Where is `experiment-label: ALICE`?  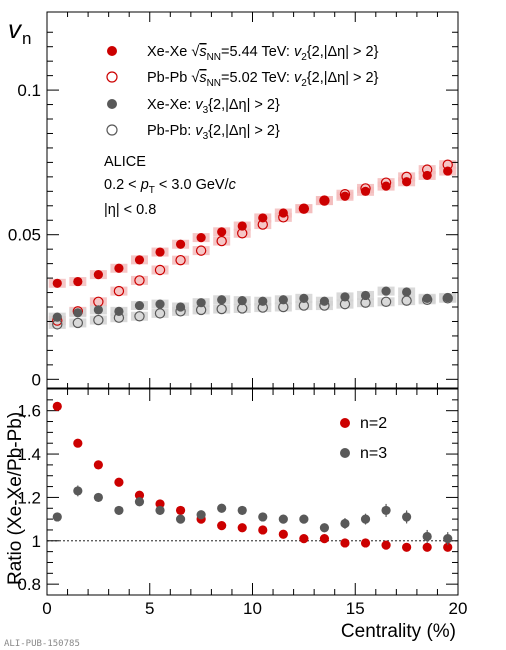 experiment-label: ALICE is located at coordinates (125, 162).